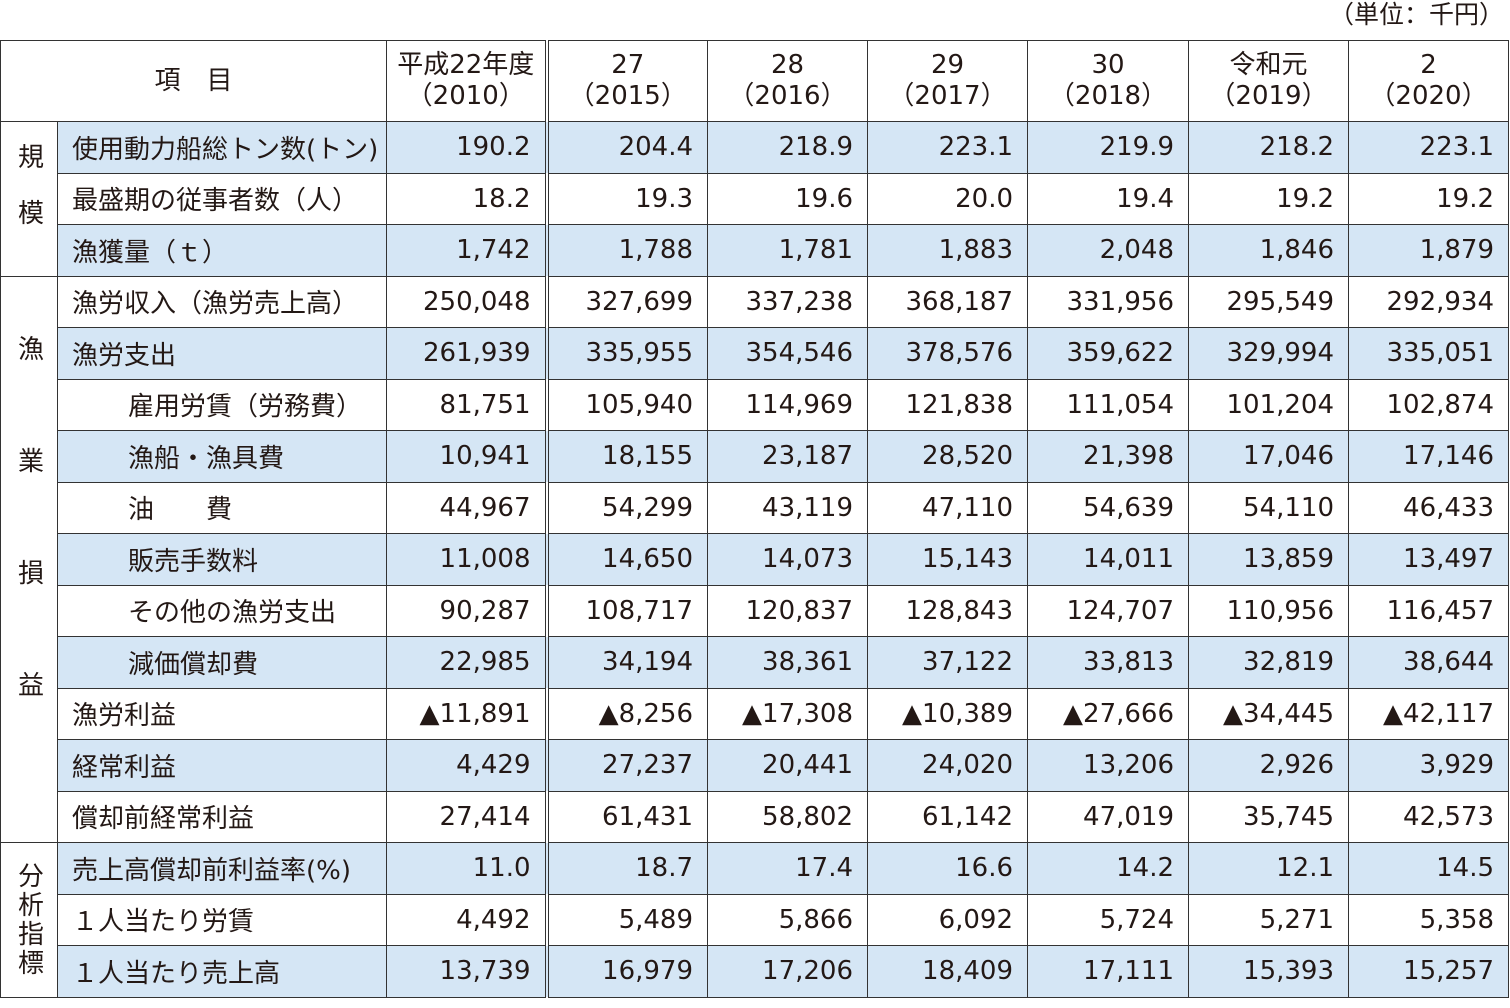 The image size is (1510, 1008). Describe the element at coordinates (788, 507) in the screenshot. I see `cell-value: 43,119` at that location.